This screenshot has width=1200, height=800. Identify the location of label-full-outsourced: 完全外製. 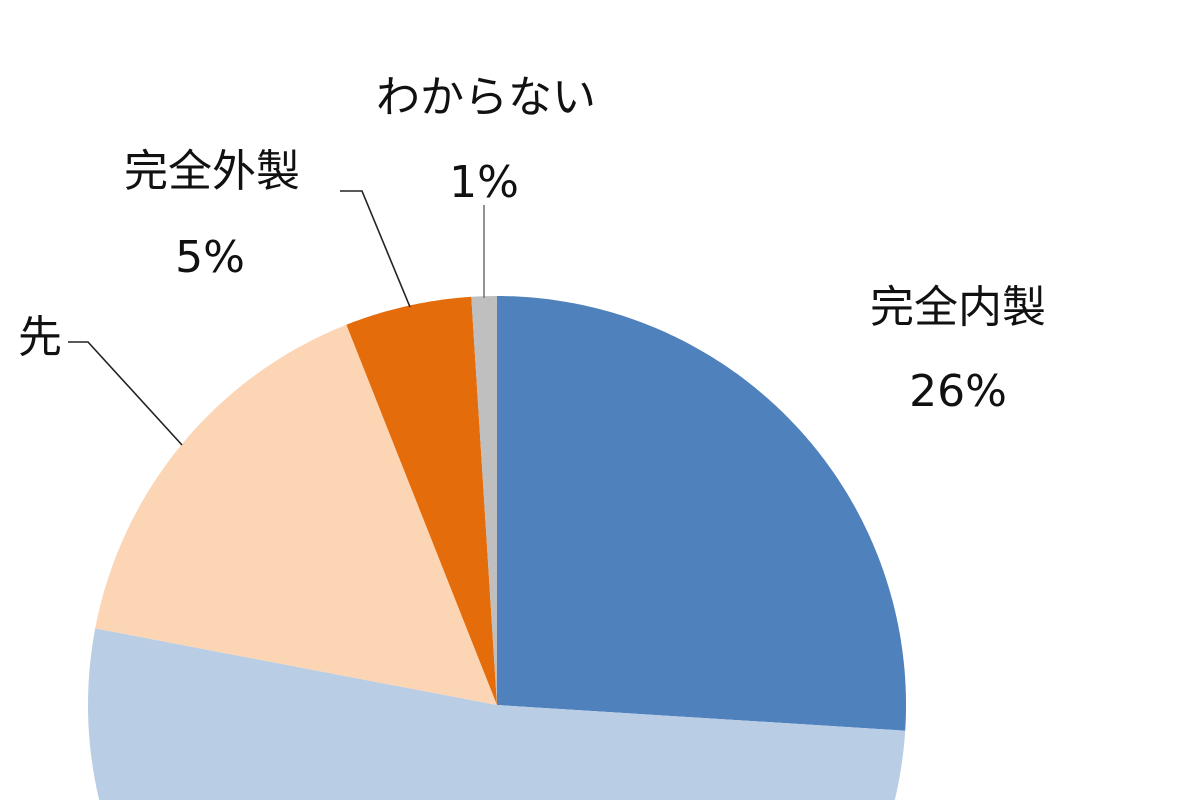
(212, 171).